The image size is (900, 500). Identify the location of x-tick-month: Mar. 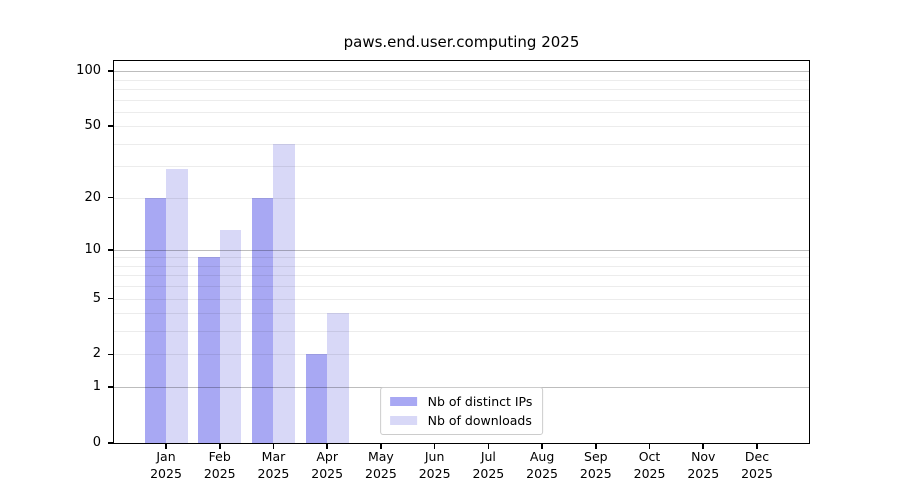
(273, 456).